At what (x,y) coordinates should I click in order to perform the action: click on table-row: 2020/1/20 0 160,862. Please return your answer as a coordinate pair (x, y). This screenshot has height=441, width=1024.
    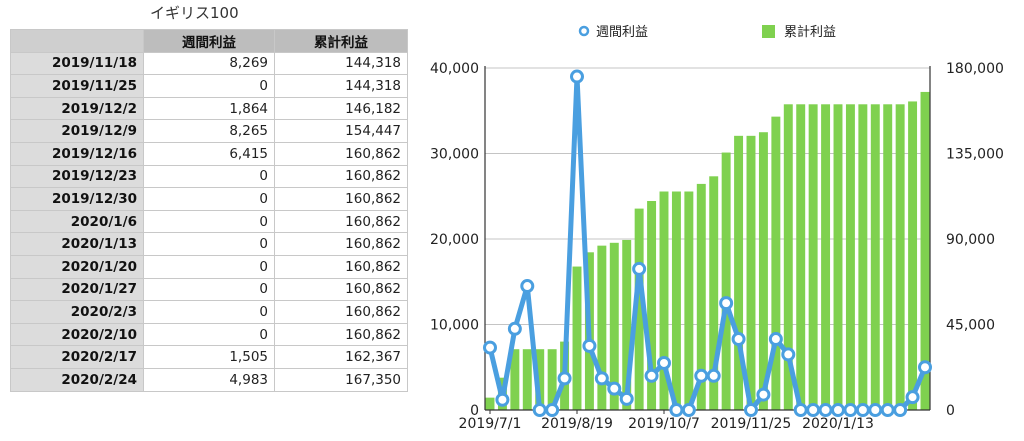
    Looking at the image, I should click on (209, 266).